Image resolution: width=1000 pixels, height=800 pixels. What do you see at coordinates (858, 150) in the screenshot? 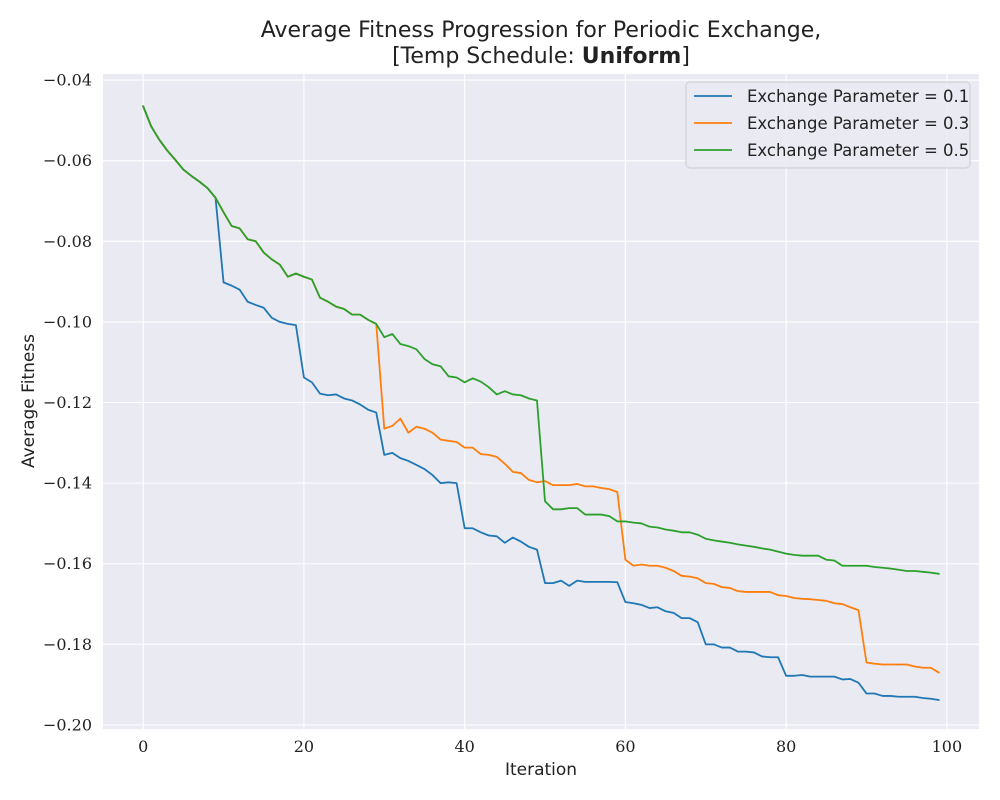
I see `legend-entry-label: Exchange Parameter = 0.5` at bounding box center [858, 150].